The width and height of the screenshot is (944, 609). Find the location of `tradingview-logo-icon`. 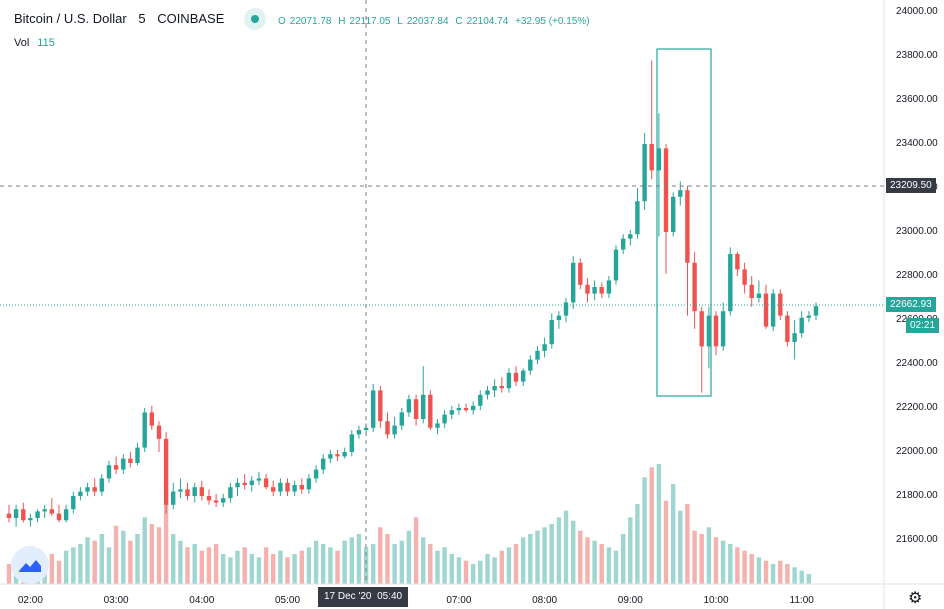

tradingview-logo-icon is located at coordinates (30, 565).